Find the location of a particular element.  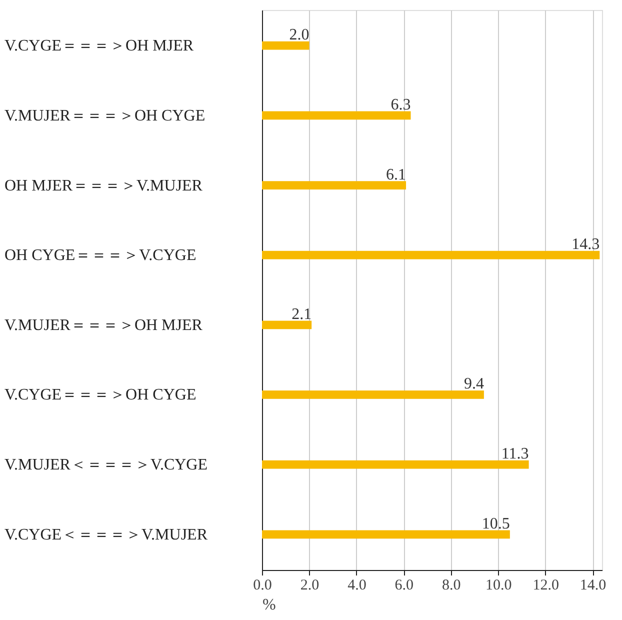

data-label: 11.3 is located at coordinates (515, 454).